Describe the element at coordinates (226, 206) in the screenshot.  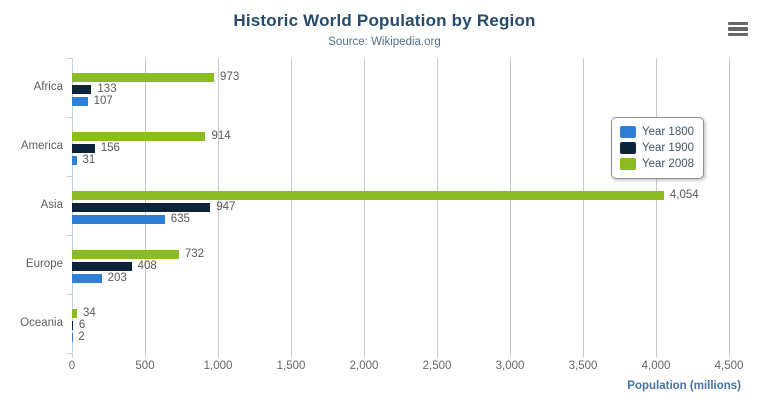
I see `bar-value-label: 947` at that location.